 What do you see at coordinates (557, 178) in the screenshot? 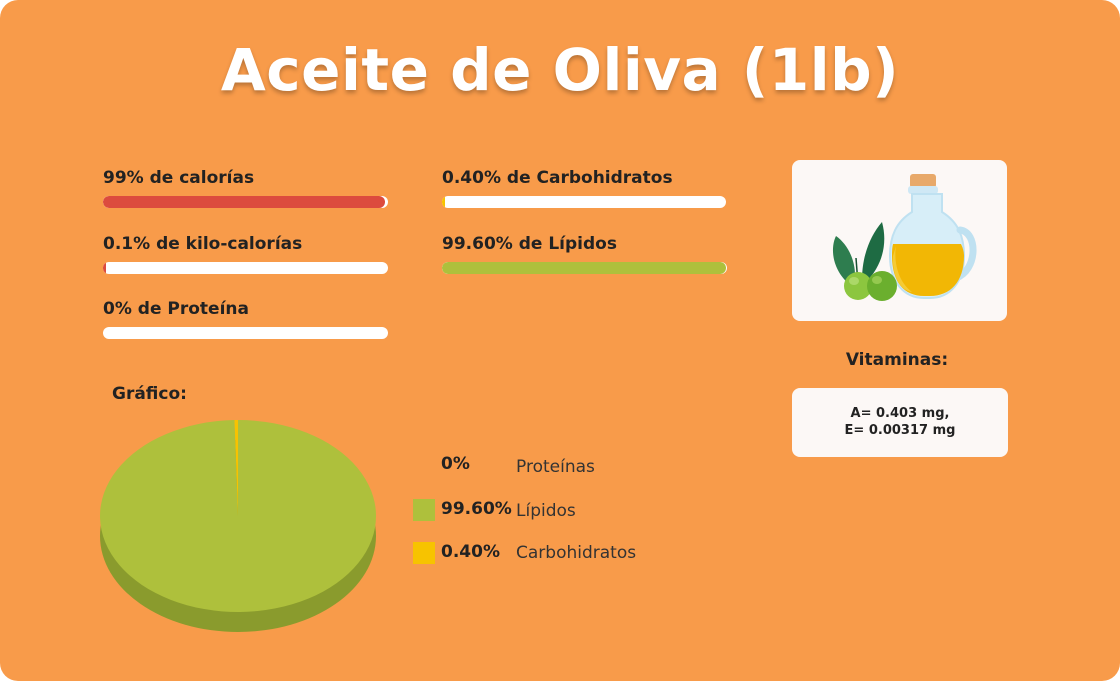
I see `stat-label: 0.40% de Carbohidratos` at bounding box center [557, 178].